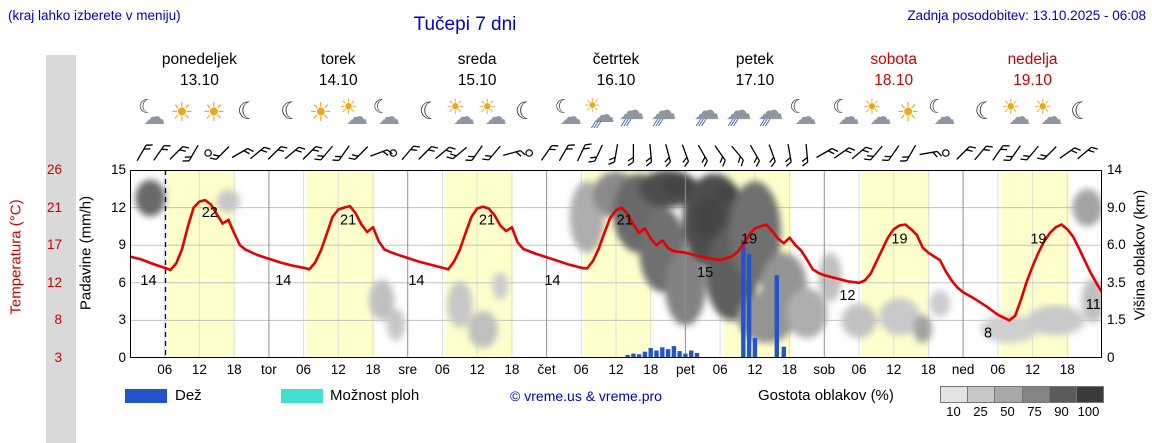 This screenshot has height=443, width=1152. I want to click on left-margin-strip, so click(61, 249).